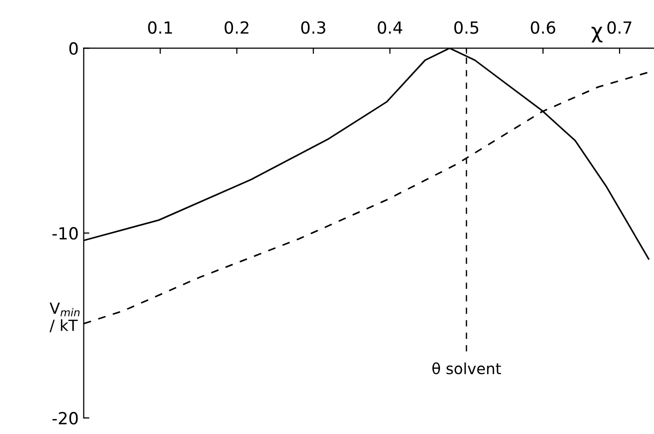 This screenshot has height=434, width=654. What do you see at coordinates (390, 27) in the screenshot?
I see `x-tick-label: 0.4` at bounding box center [390, 27].